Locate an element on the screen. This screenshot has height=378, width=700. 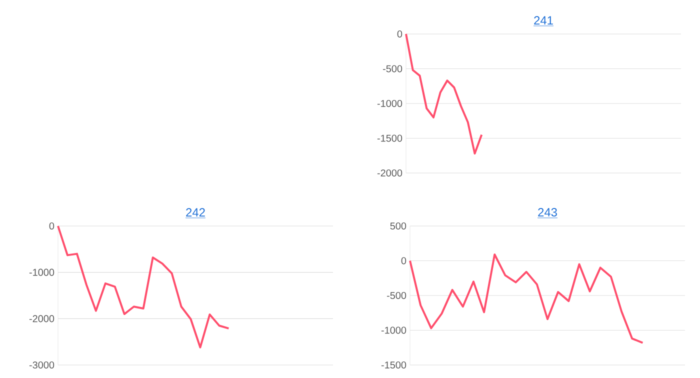
y-tick-label: 500 is located at coordinates (398, 226).